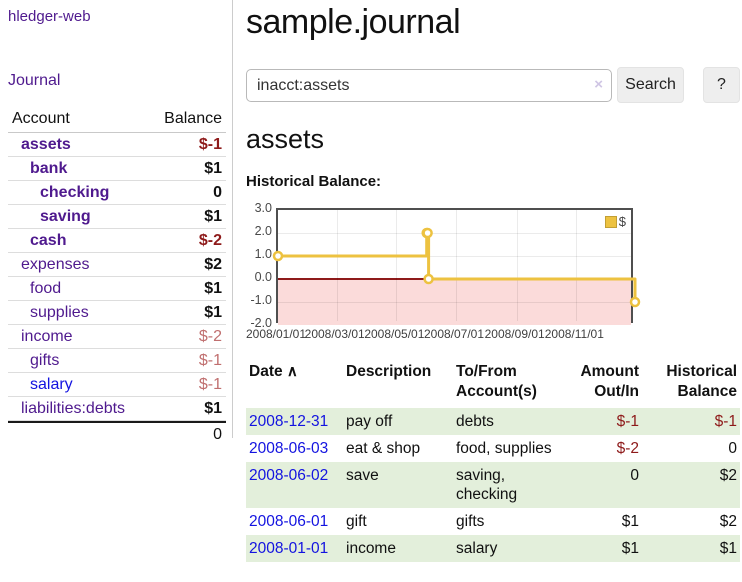 This screenshot has width=742, height=582. What do you see at coordinates (701, 381) in the screenshot?
I see `historical-column-header: Historical Balance` at bounding box center [701, 381].